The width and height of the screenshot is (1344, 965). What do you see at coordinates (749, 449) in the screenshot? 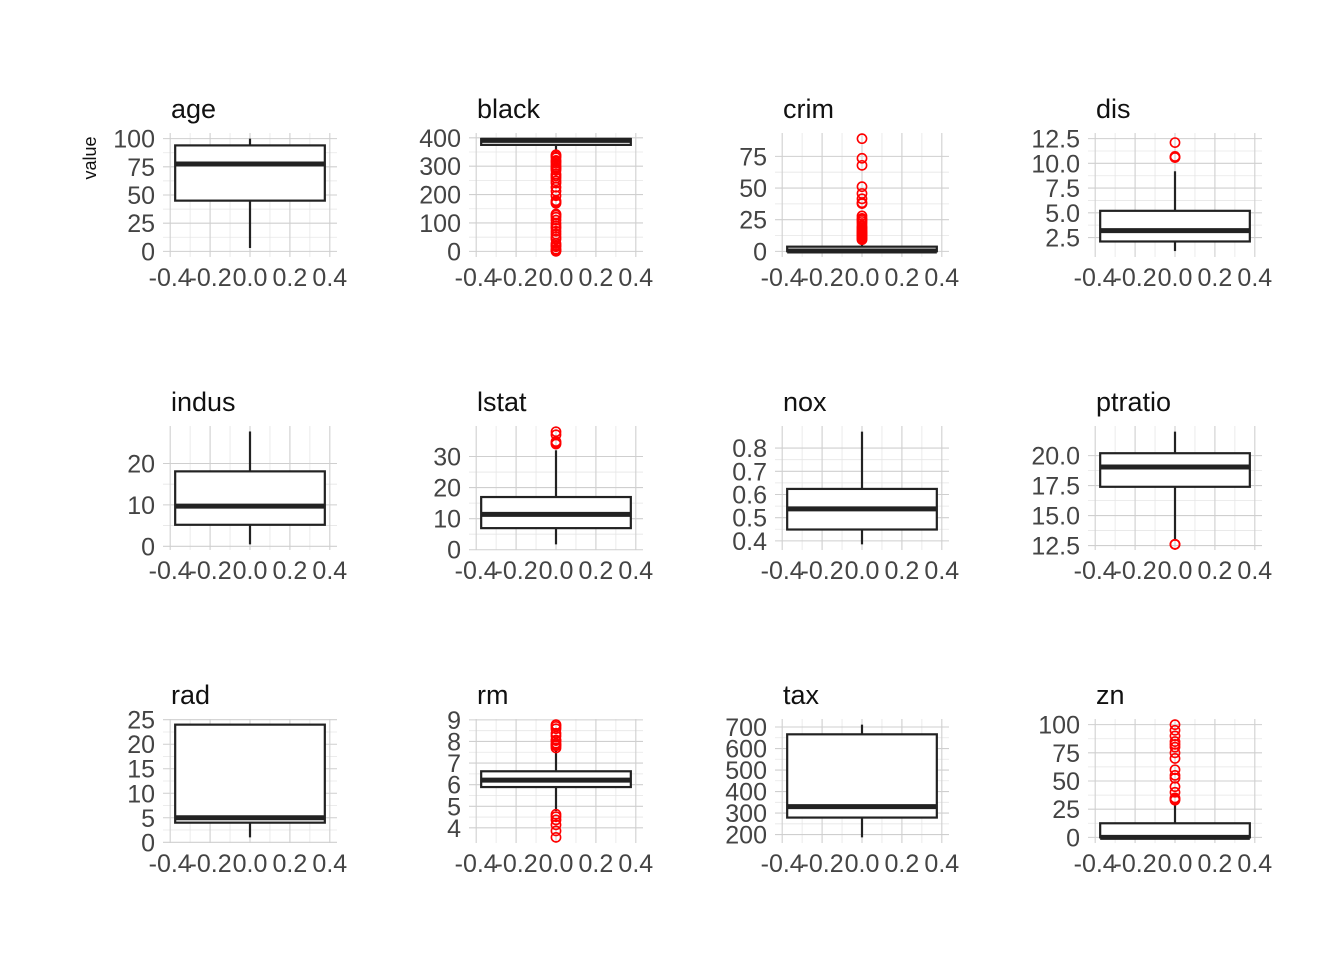
I see `y-tick-label: 0.8` at bounding box center [749, 449].